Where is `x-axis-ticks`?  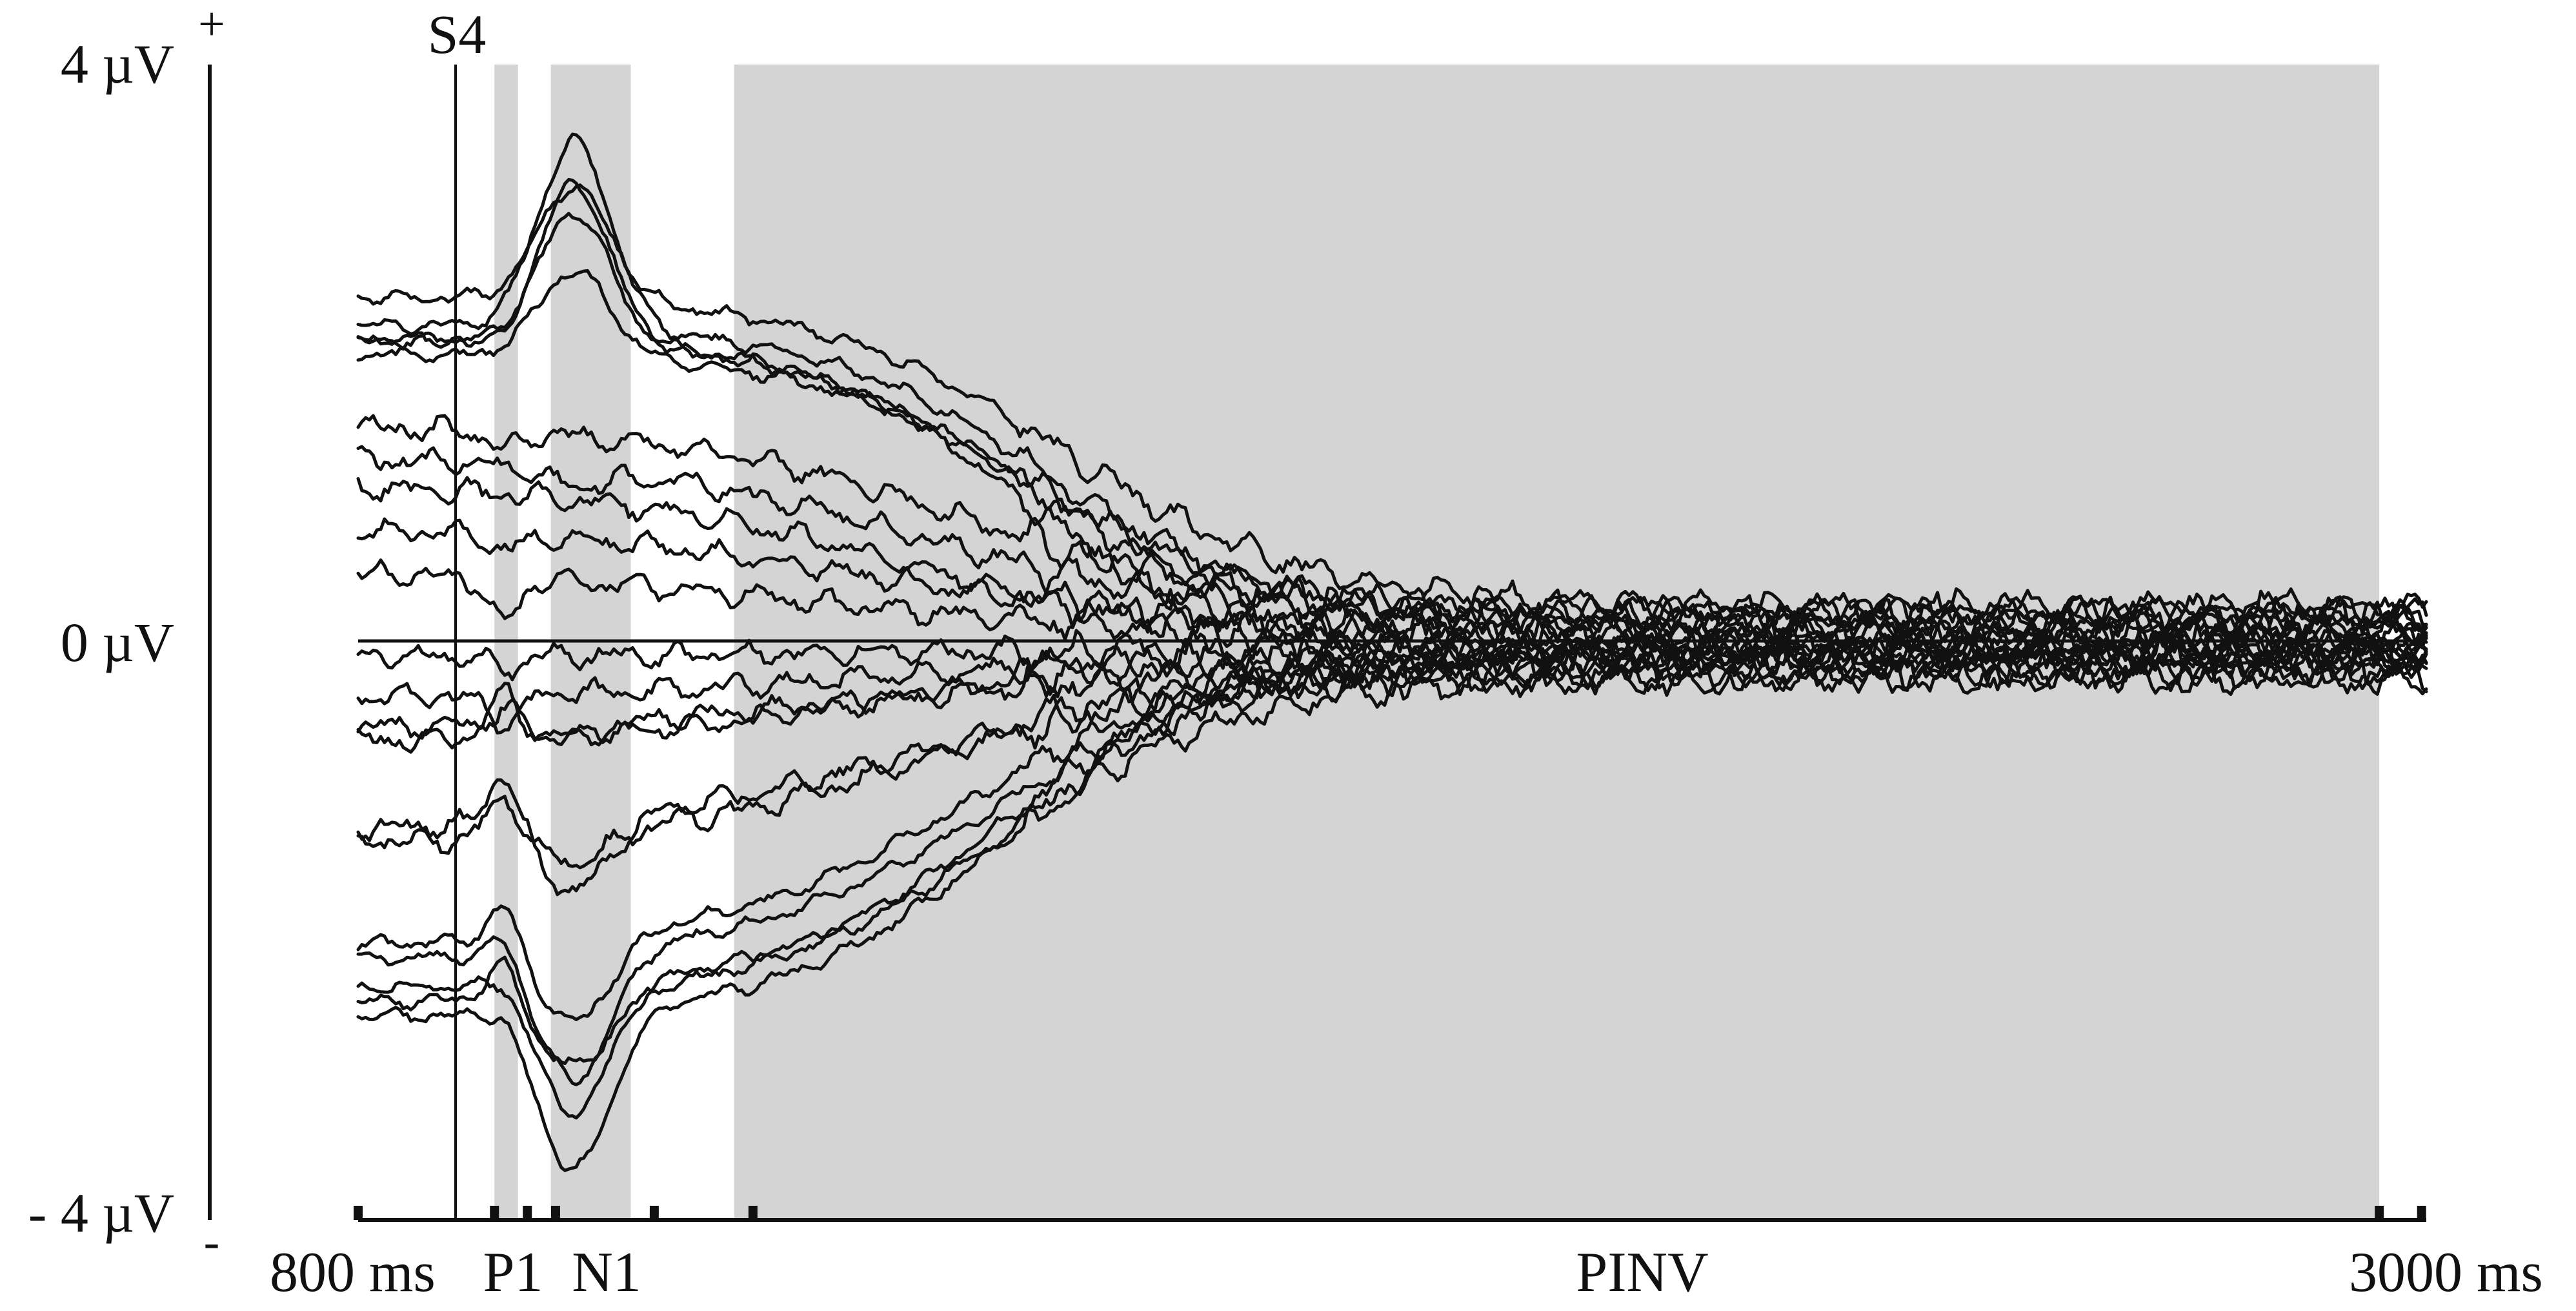
x-axis-ticks is located at coordinates (1390, 1213).